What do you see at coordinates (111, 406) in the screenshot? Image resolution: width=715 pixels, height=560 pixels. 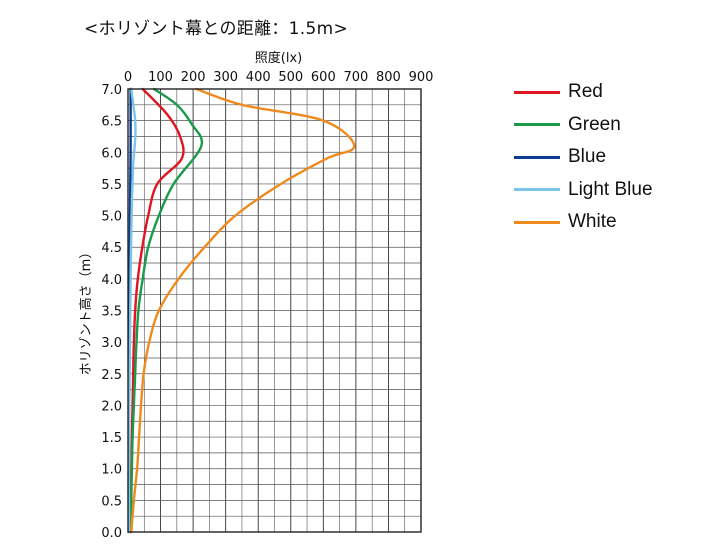 I see `y-tick-label: 2.0` at bounding box center [111, 406].